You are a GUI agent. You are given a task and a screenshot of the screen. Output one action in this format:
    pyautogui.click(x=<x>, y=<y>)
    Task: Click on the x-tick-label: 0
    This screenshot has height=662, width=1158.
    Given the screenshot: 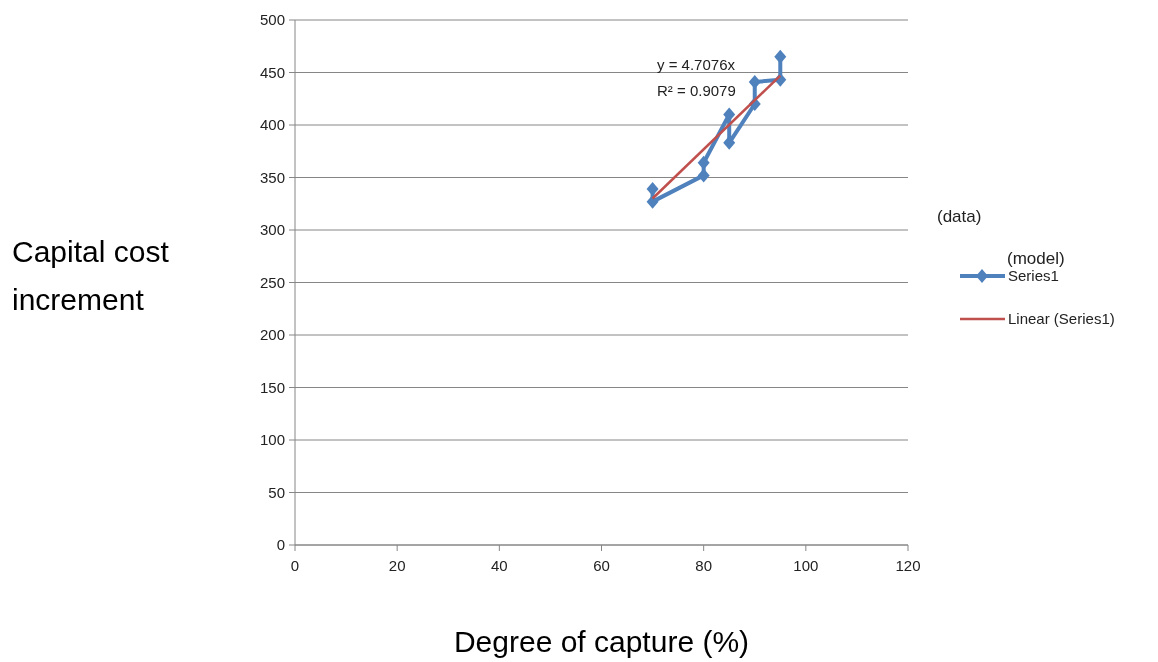 What is the action you would take?
    pyautogui.click(x=295, y=565)
    